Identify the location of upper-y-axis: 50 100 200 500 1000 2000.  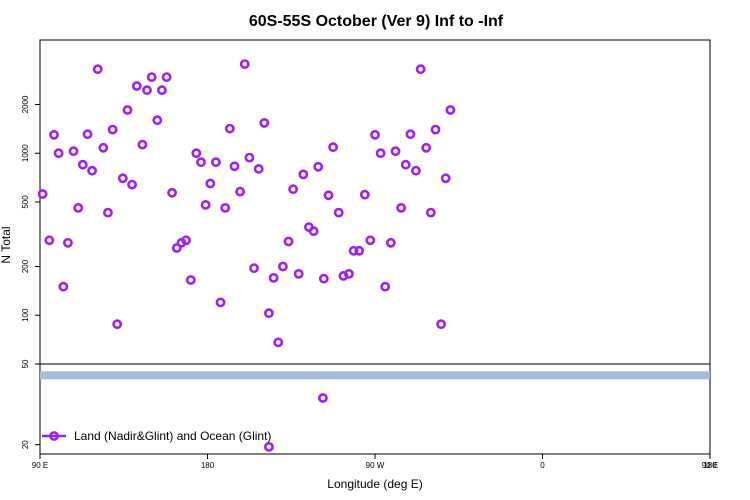
(30, 231).